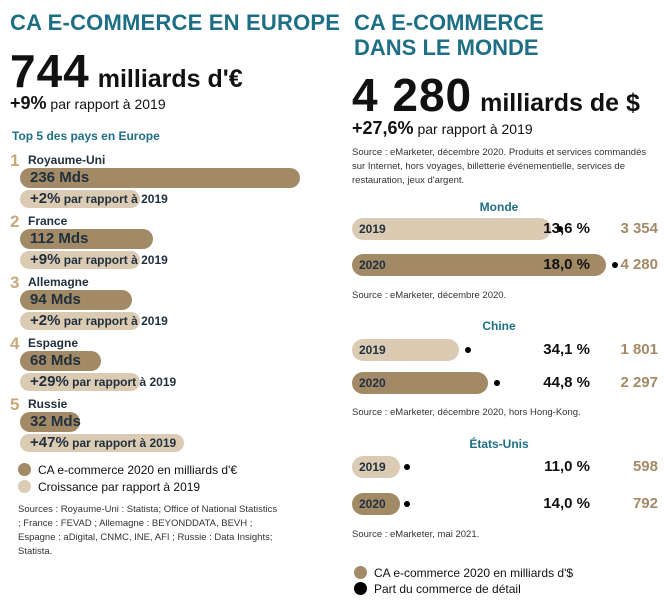  I want to click on revenue-label: 68 Mds, so click(55, 360).